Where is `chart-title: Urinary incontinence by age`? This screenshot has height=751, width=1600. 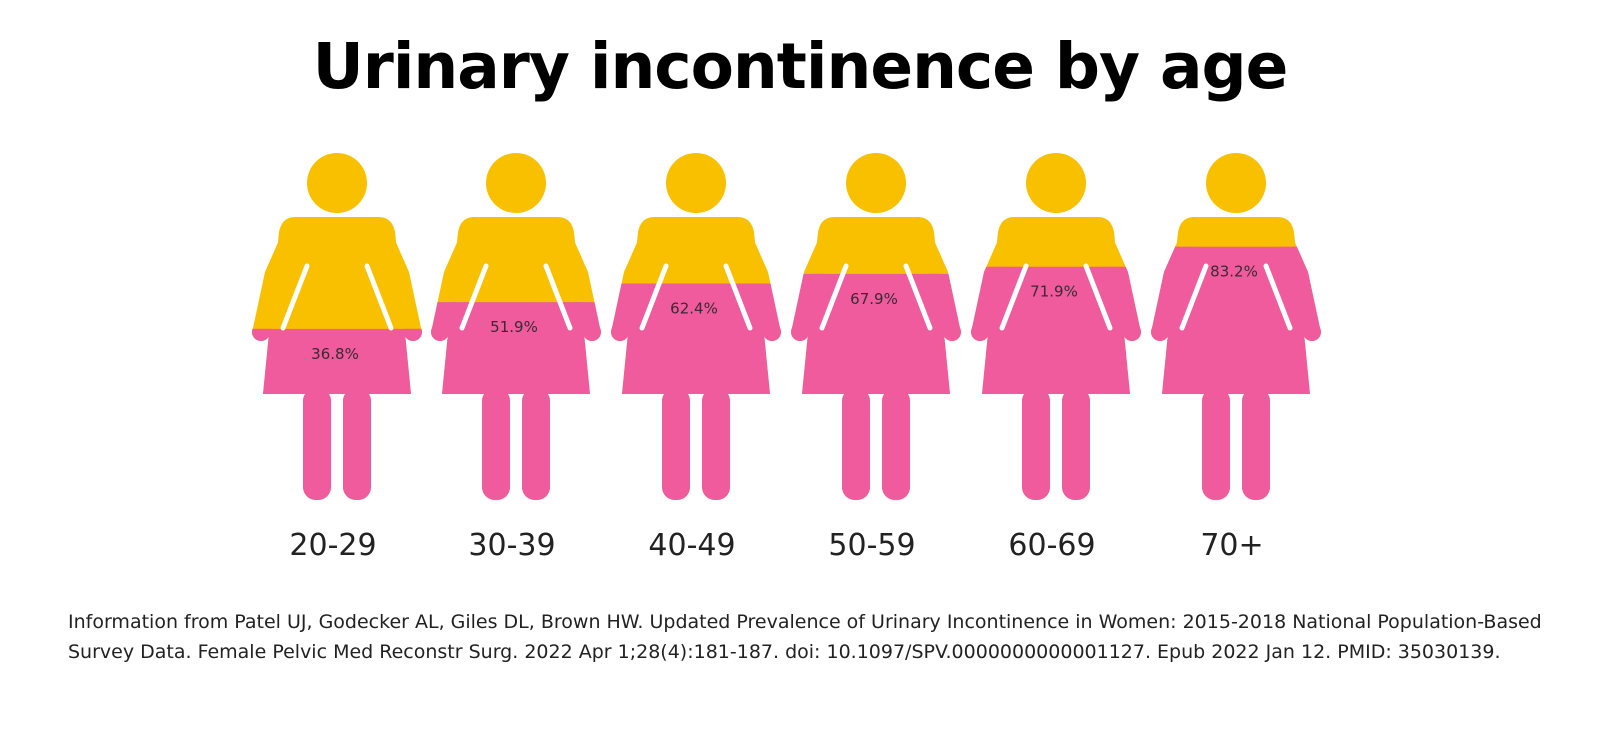
chart-title: Urinary incontinence by age is located at coordinates (800, 66).